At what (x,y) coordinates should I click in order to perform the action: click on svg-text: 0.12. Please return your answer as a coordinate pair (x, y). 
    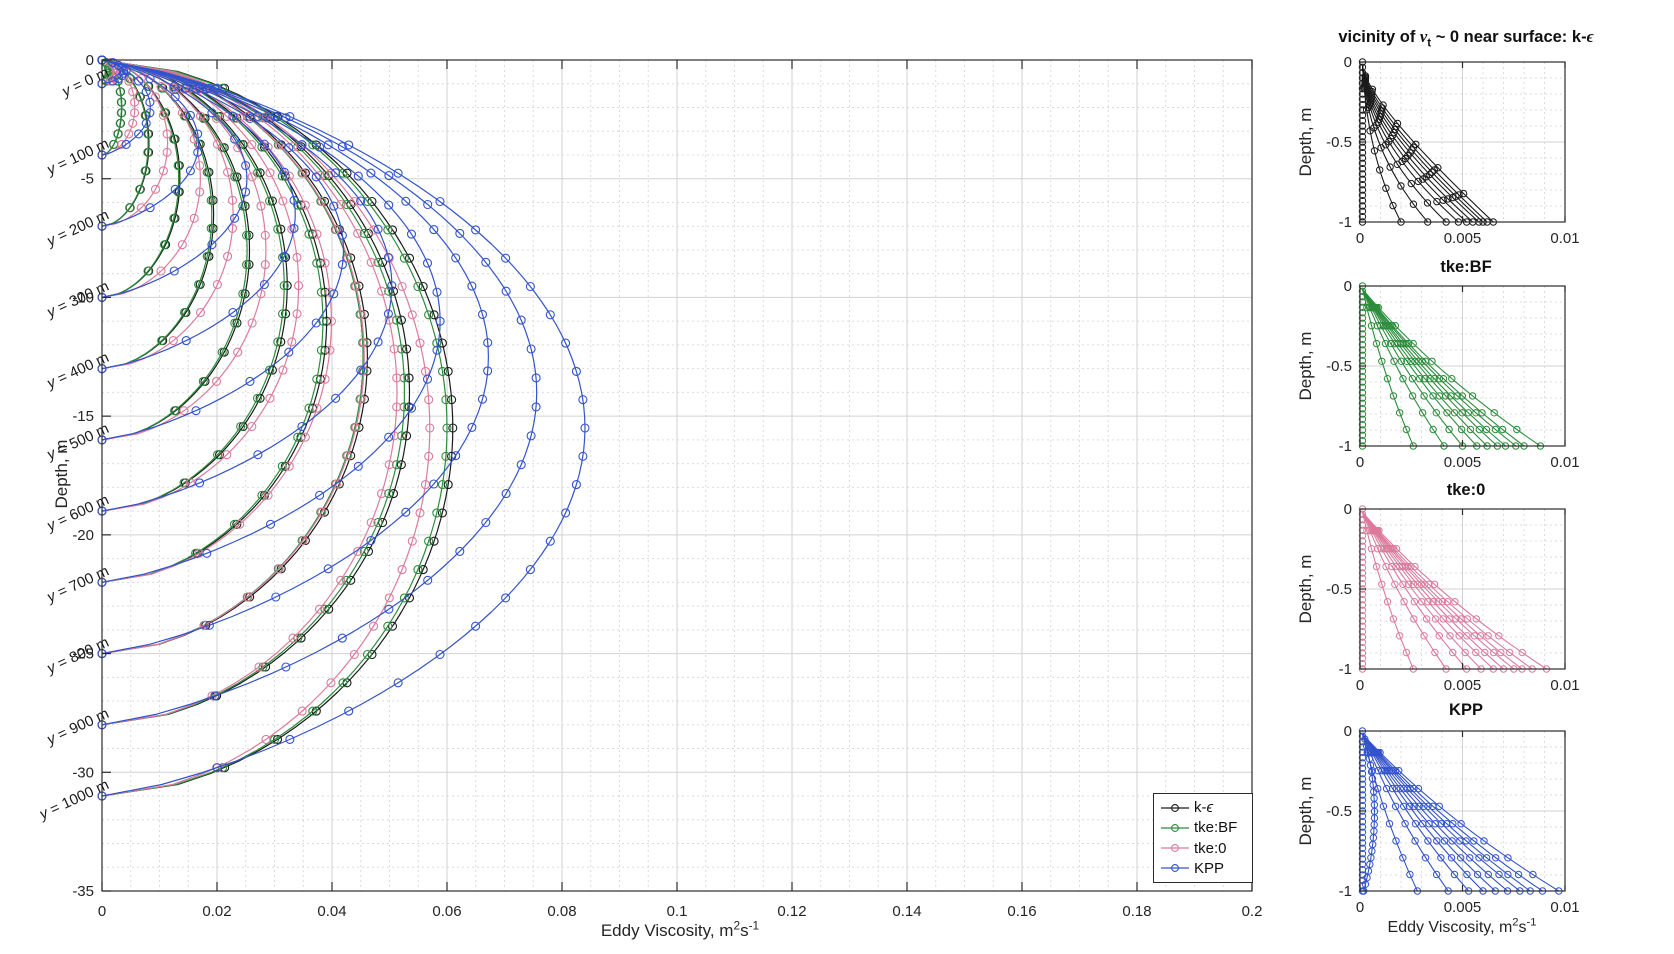
    Looking at the image, I should click on (791, 911).